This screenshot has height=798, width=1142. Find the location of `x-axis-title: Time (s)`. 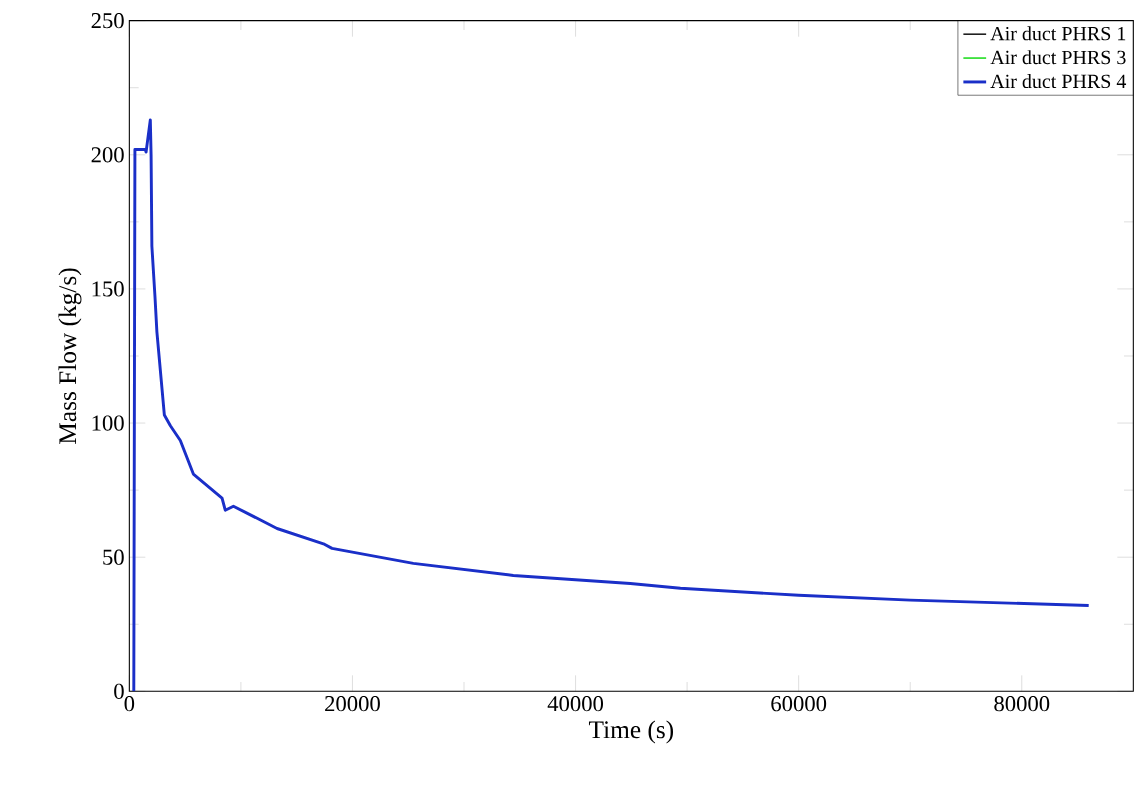

x-axis-title: Time (s) is located at coordinates (631, 732).